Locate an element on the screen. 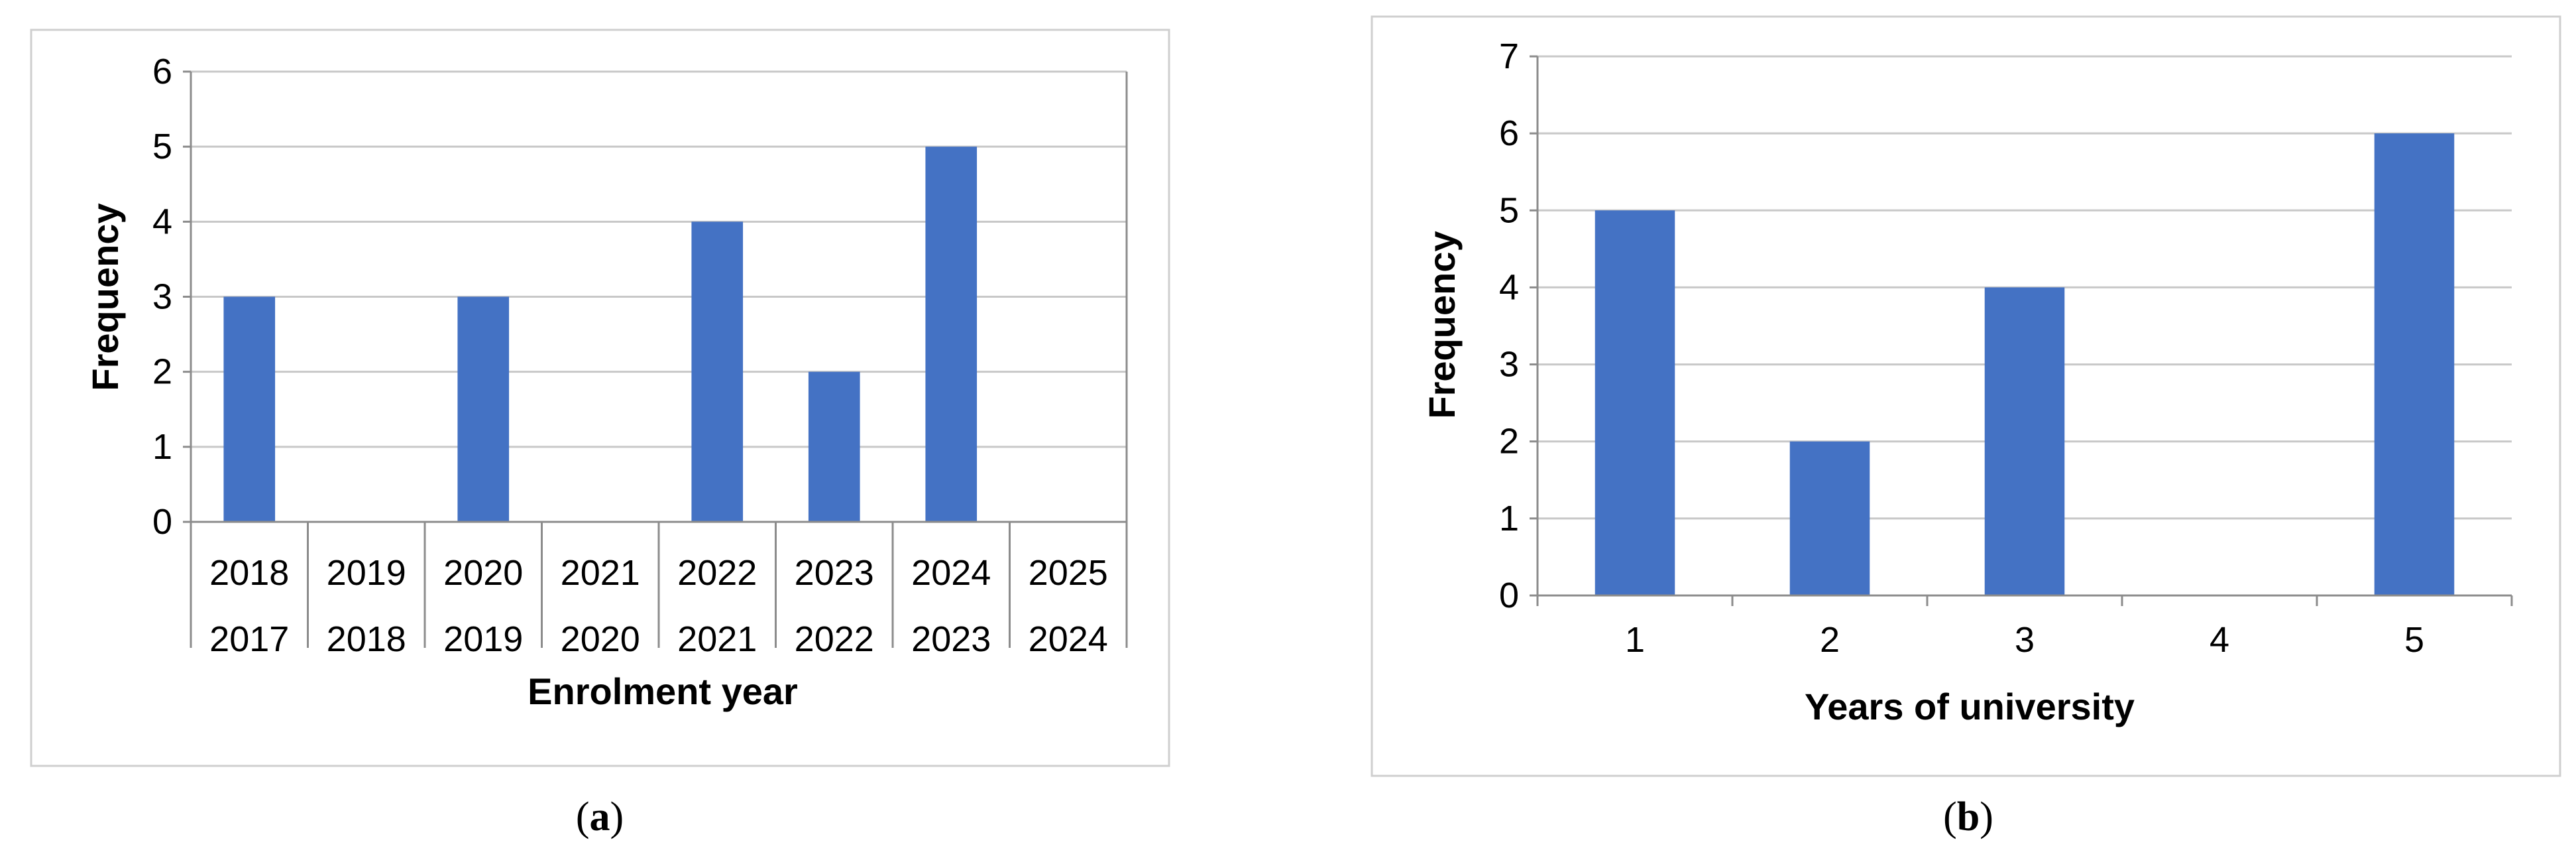 This screenshot has width=2576, height=868. y-tick-label: 7 is located at coordinates (1509, 56).